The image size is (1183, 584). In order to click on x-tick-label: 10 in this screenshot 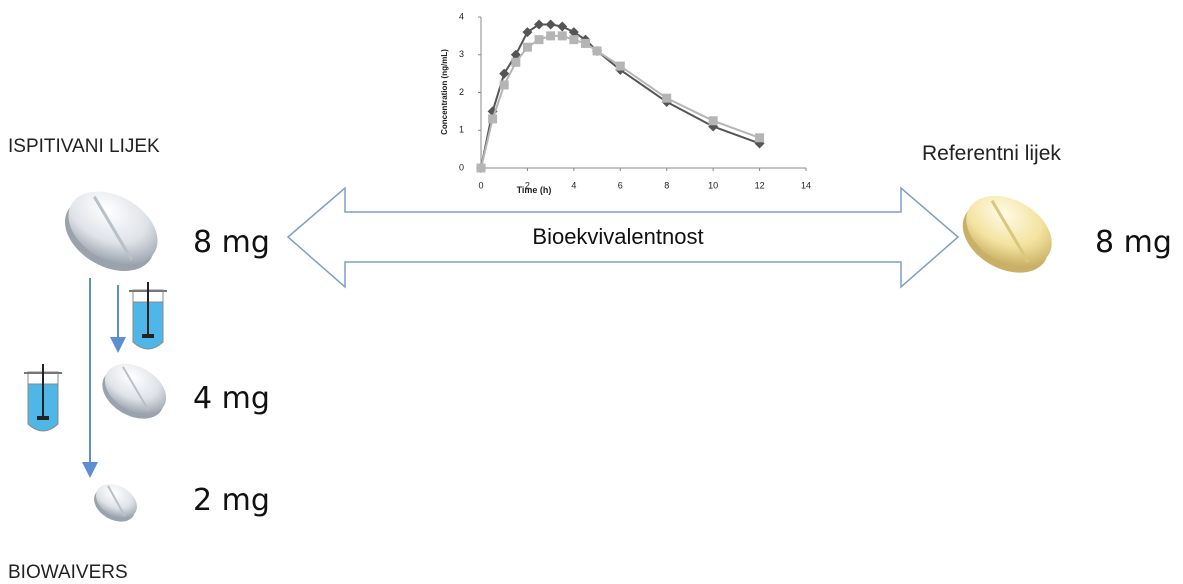, I will do `click(713, 185)`.